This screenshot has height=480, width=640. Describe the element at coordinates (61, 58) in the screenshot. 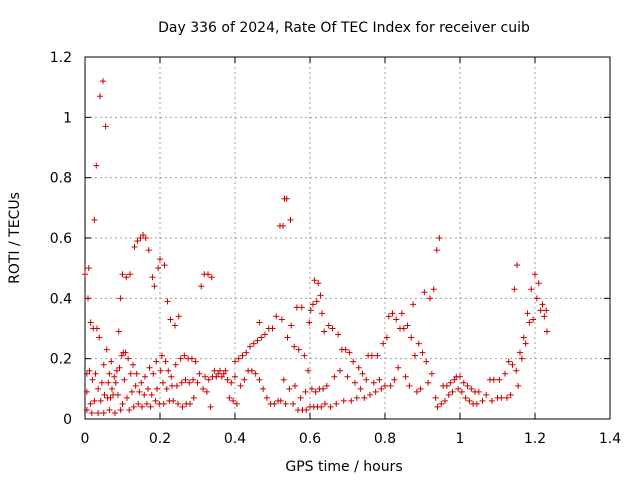

I see `y-tick-label: 1.2` at that location.